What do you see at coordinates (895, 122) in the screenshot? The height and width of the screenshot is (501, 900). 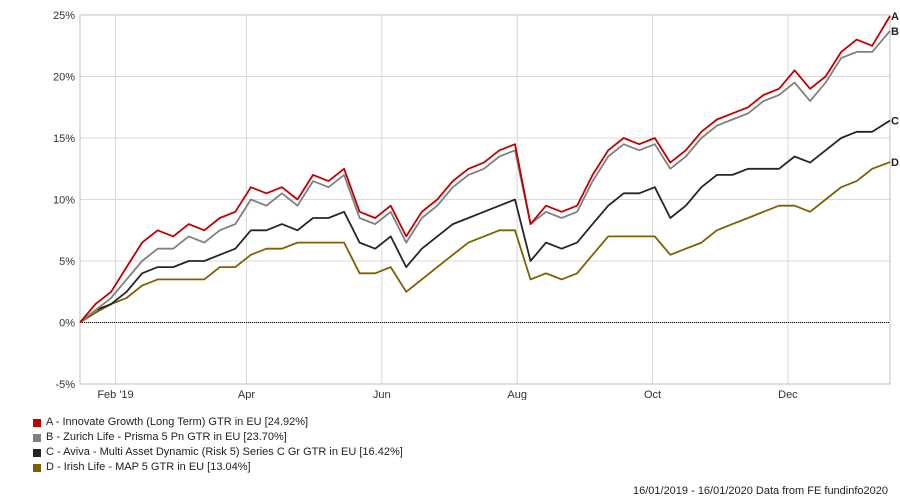 I see `end-label-c: C` at bounding box center [895, 122].